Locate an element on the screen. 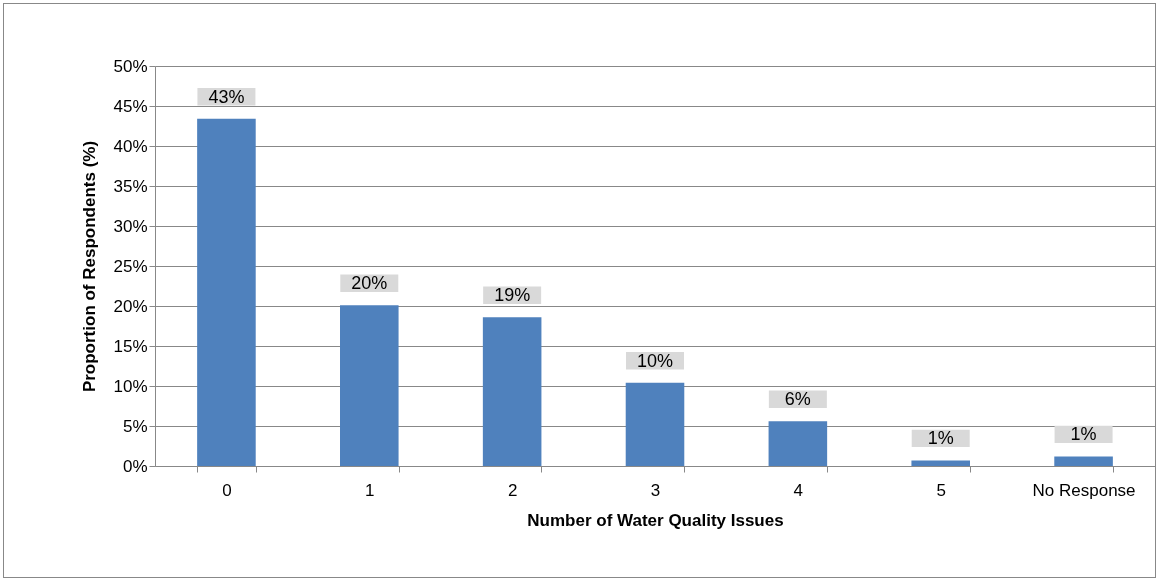 The image size is (1161, 583). data-label: 43% is located at coordinates (226, 96).